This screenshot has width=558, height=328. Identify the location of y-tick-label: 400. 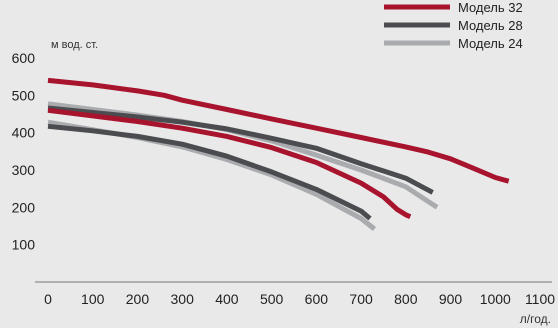
(24, 133).